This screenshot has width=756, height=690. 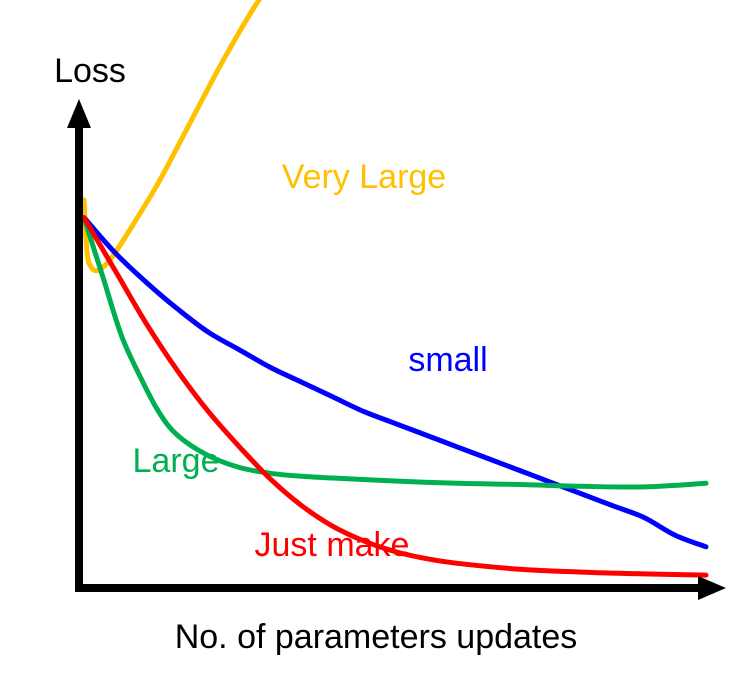 I want to click on x-axis-title: No. of parameters updates, so click(x=376, y=637).